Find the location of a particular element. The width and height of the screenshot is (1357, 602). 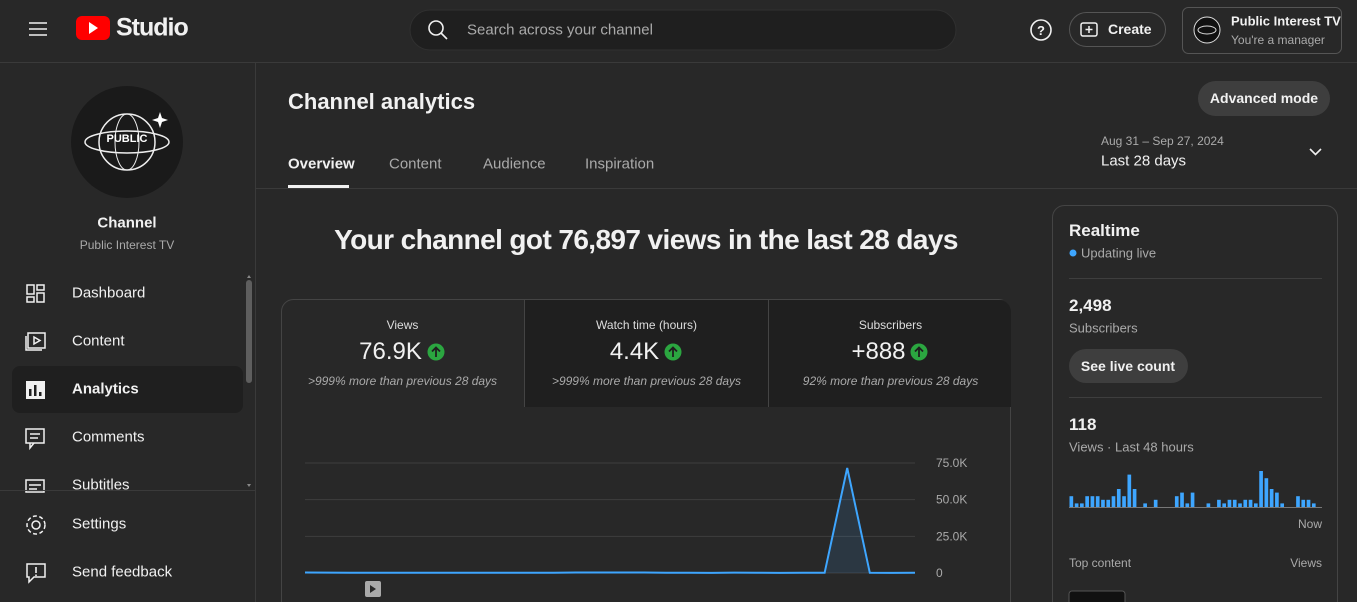

tab: Inspiration is located at coordinates (620, 164).